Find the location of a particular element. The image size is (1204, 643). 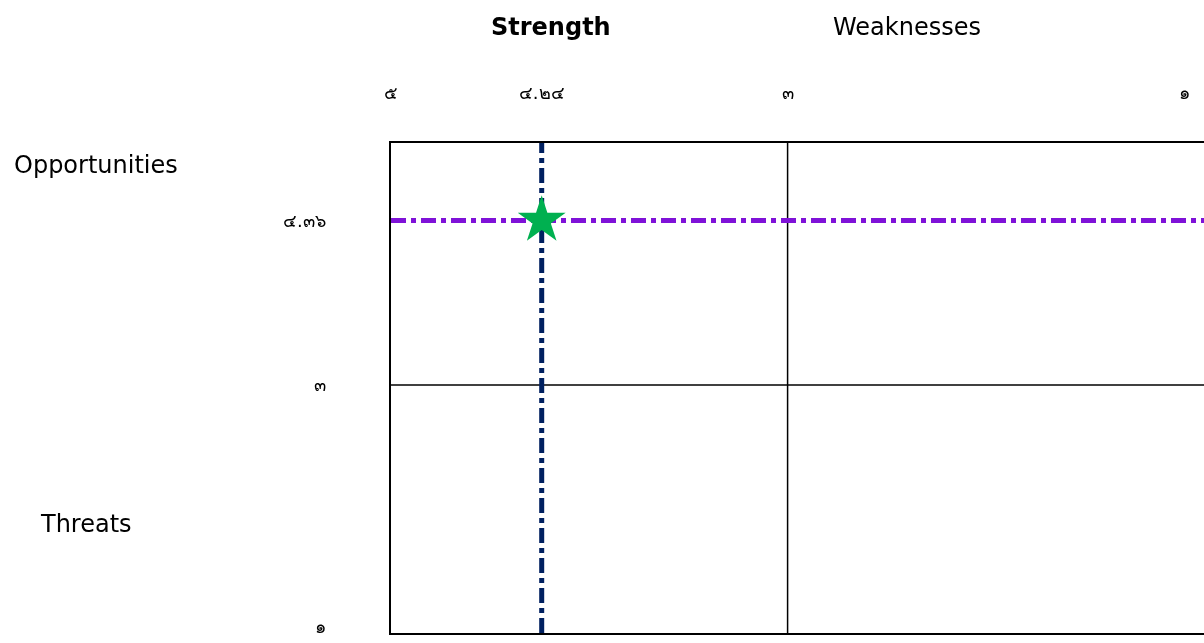

x-tick-label: ๓ is located at coordinates (787, 93).